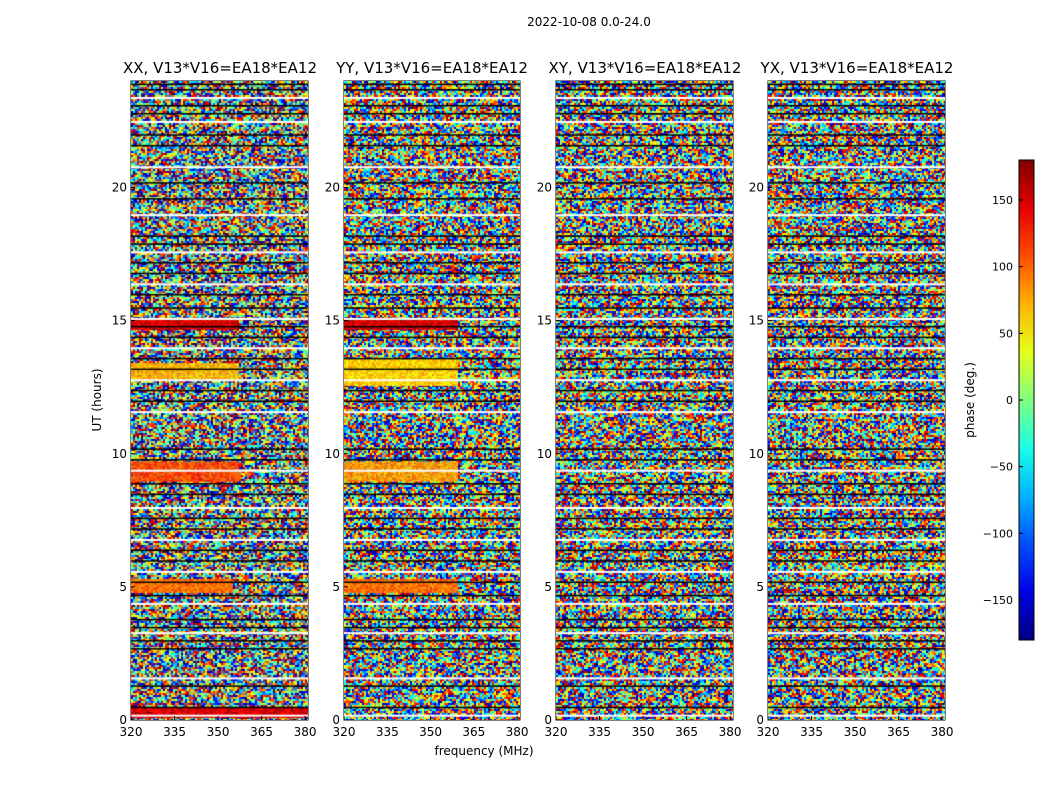 The width and height of the screenshot is (1050, 800). I want to click on colorbar-tick-label: −50, so click(1001, 467).